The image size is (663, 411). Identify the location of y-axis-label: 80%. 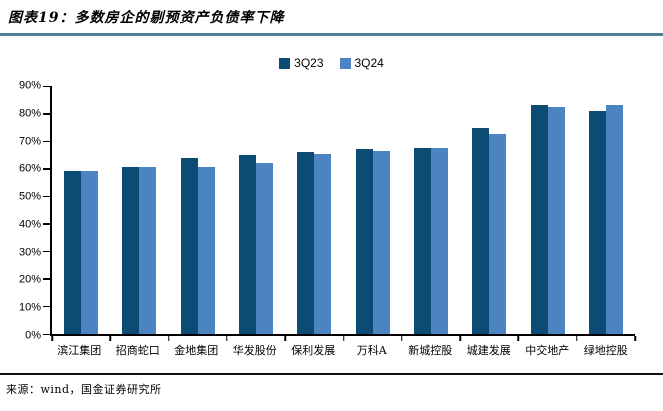
(29, 113).